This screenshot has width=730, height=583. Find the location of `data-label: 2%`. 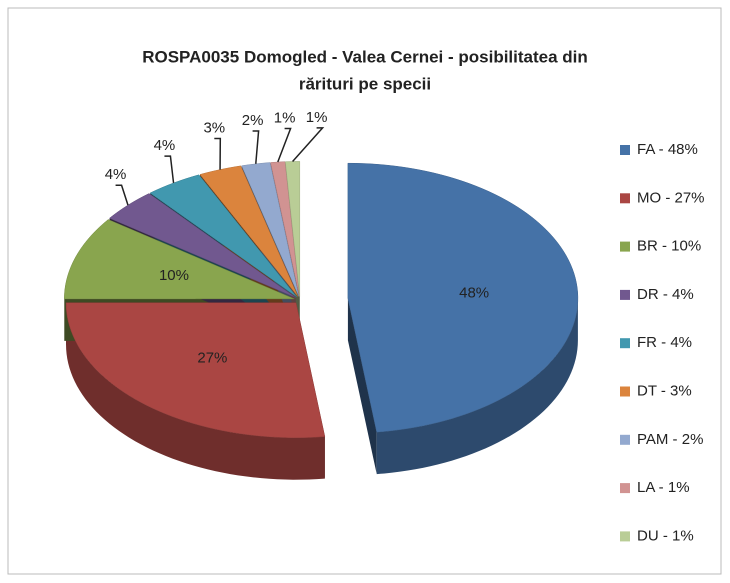

data-label: 2% is located at coordinates (253, 120).